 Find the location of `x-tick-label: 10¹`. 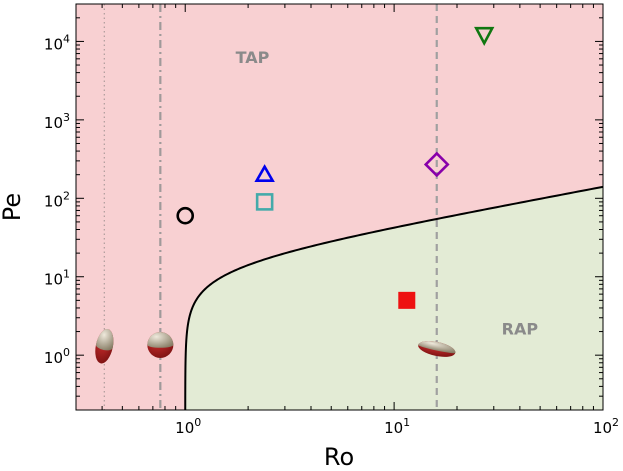

x-tick-label: 10¹ is located at coordinates (397, 426).